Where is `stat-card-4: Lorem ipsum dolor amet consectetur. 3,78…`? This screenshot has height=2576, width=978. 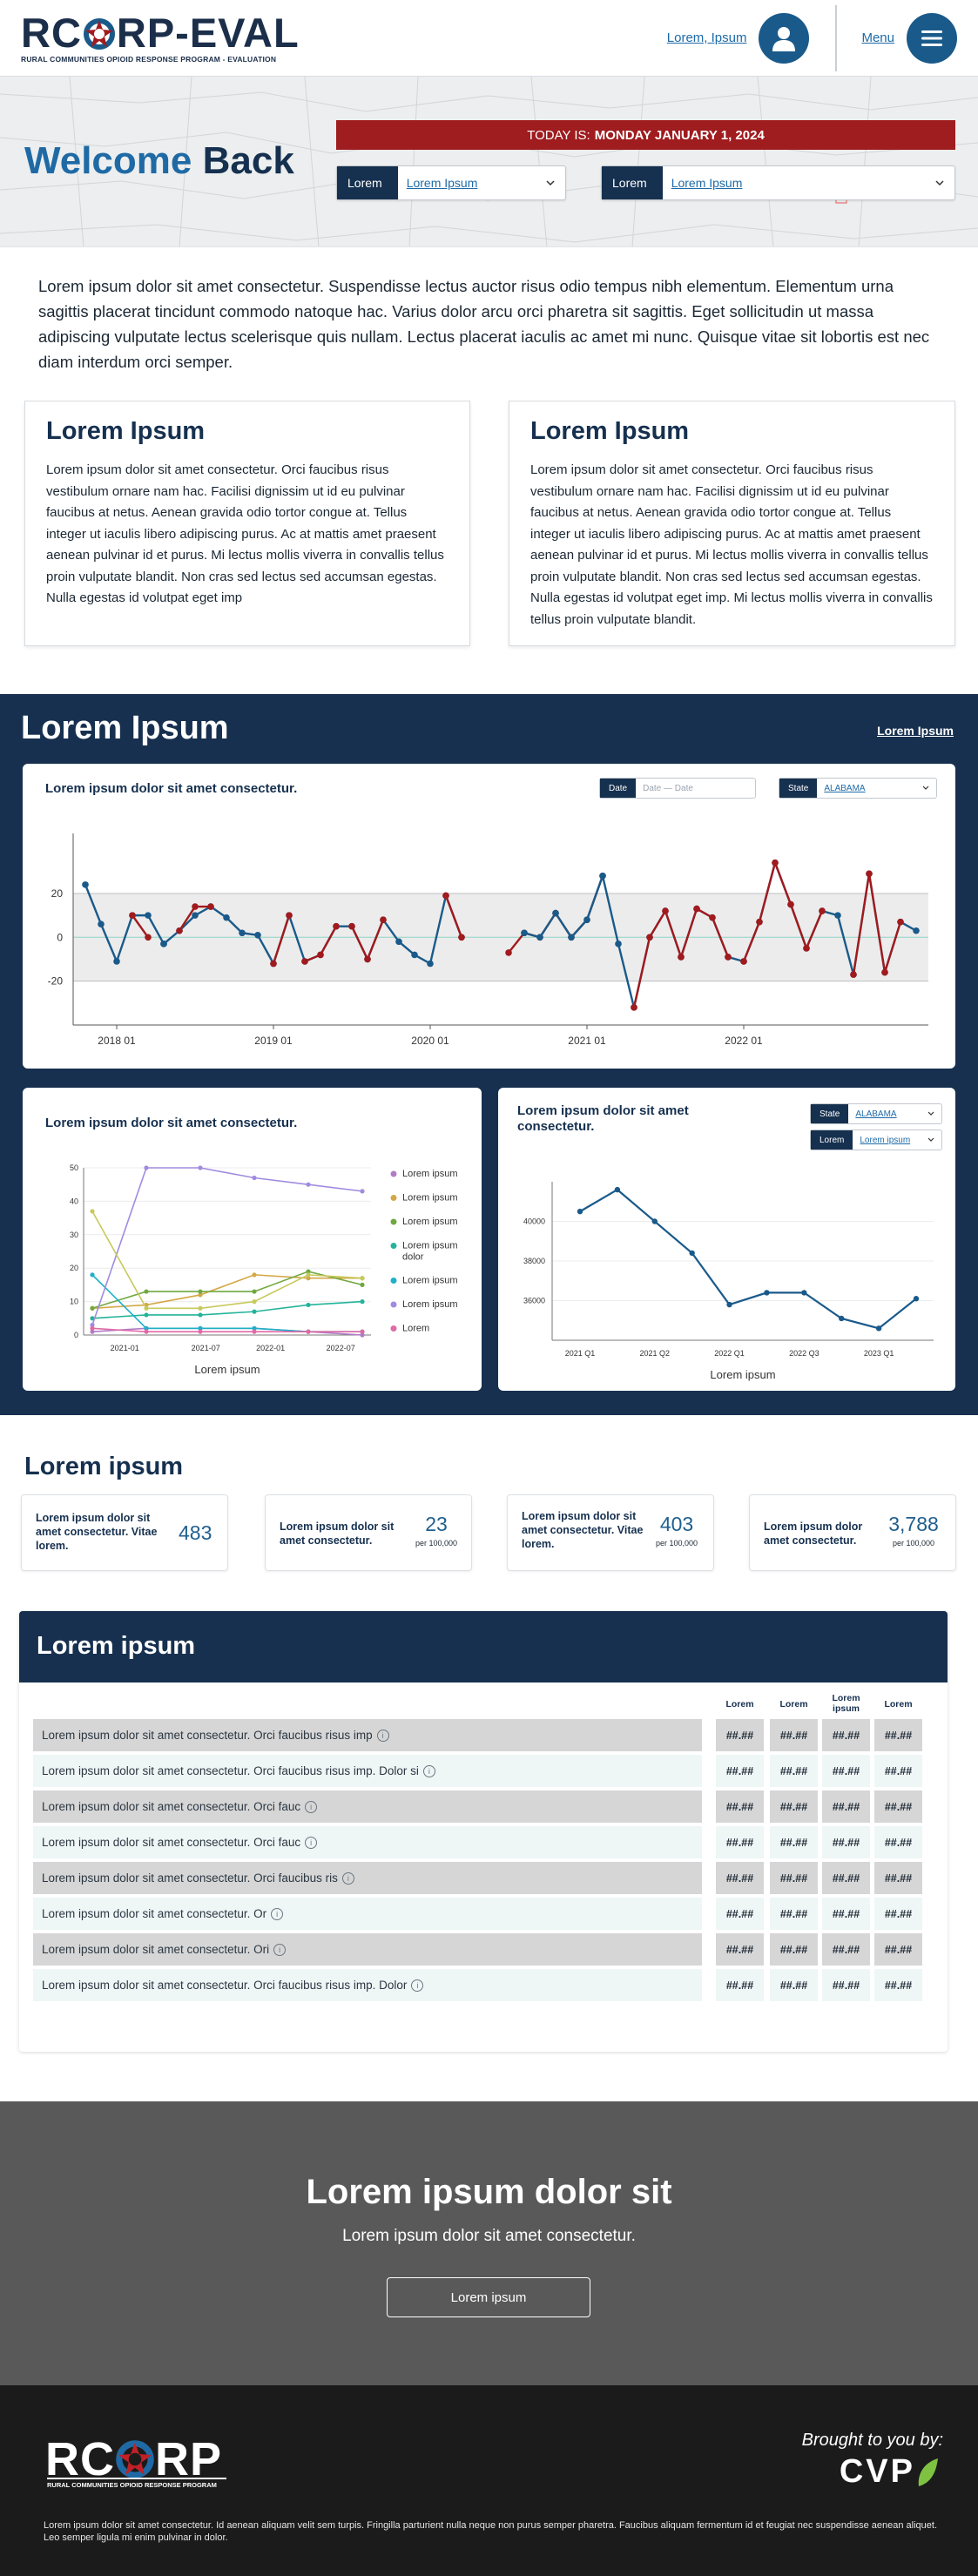
stat-card-4: Lorem ipsum dolor amet consectetur. 3,78… is located at coordinates (852, 1532).